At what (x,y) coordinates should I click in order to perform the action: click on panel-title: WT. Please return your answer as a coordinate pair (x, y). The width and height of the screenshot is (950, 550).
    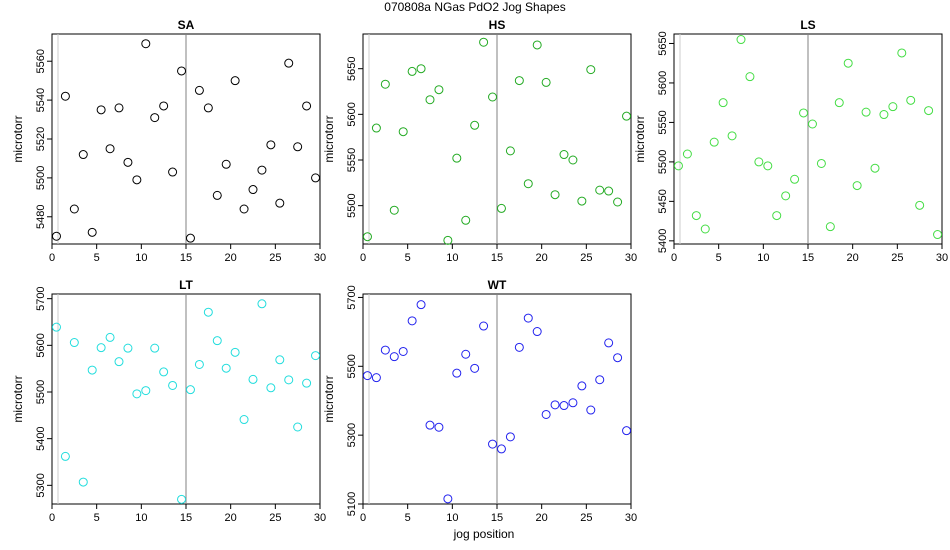
    Looking at the image, I should click on (497, 285).